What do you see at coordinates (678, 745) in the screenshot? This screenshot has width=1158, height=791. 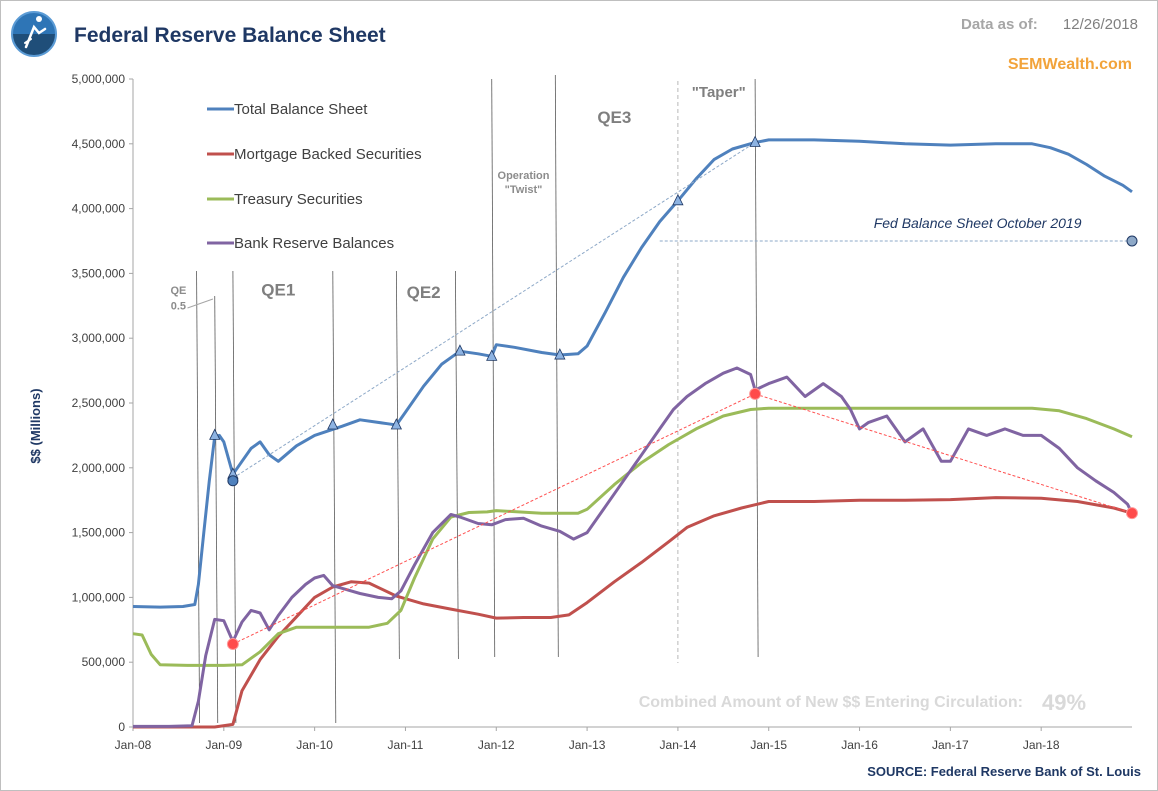 I see `x-tick-label: Jan-14` at bounding box center [678, 745].